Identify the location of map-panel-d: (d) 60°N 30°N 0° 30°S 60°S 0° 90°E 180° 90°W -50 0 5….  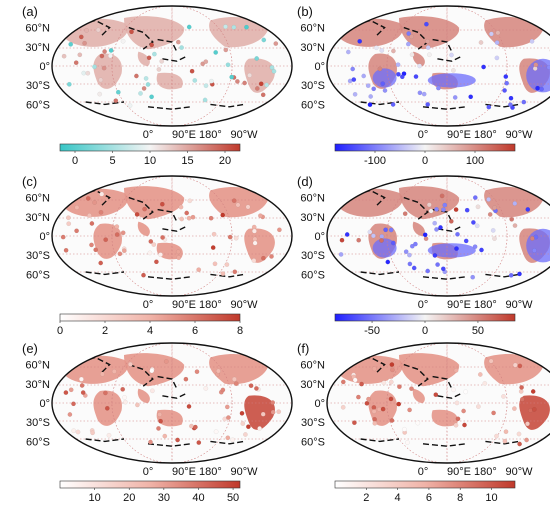
(423, 255).